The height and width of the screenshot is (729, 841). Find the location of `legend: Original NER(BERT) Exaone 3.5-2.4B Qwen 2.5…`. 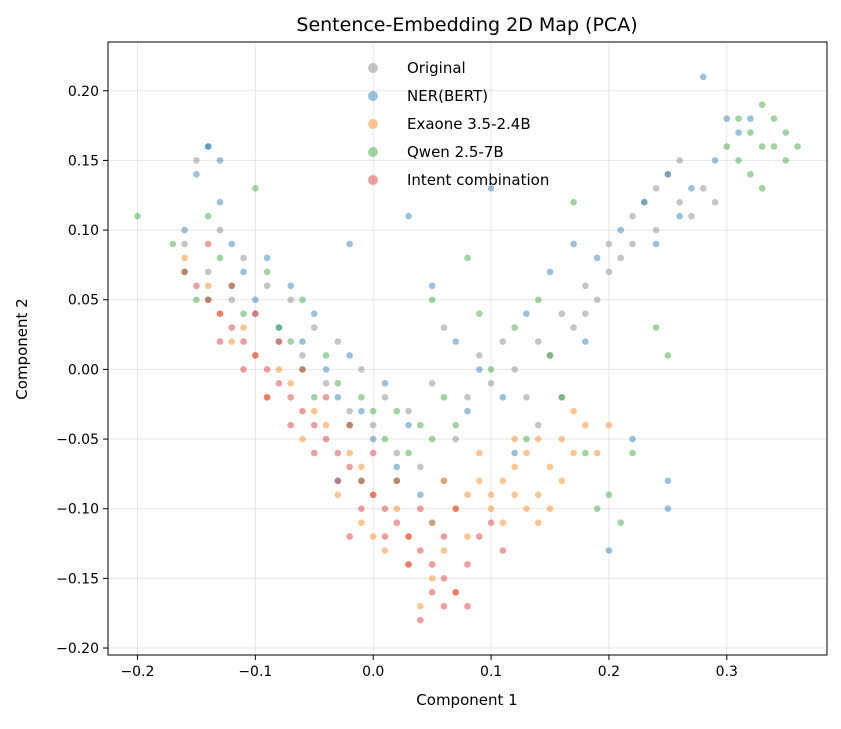

legend: Original NER(BERT) Exaone 3.5-2.4B Qwen 2.5… is located at coordinates (458, 124).